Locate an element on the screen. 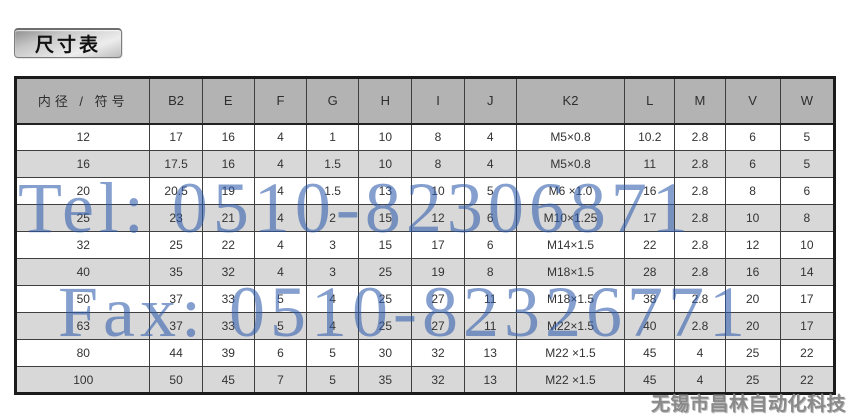 The height and width of the screenshot is (417, 850). table-cell: 30 is located at coordinates (385, 353).